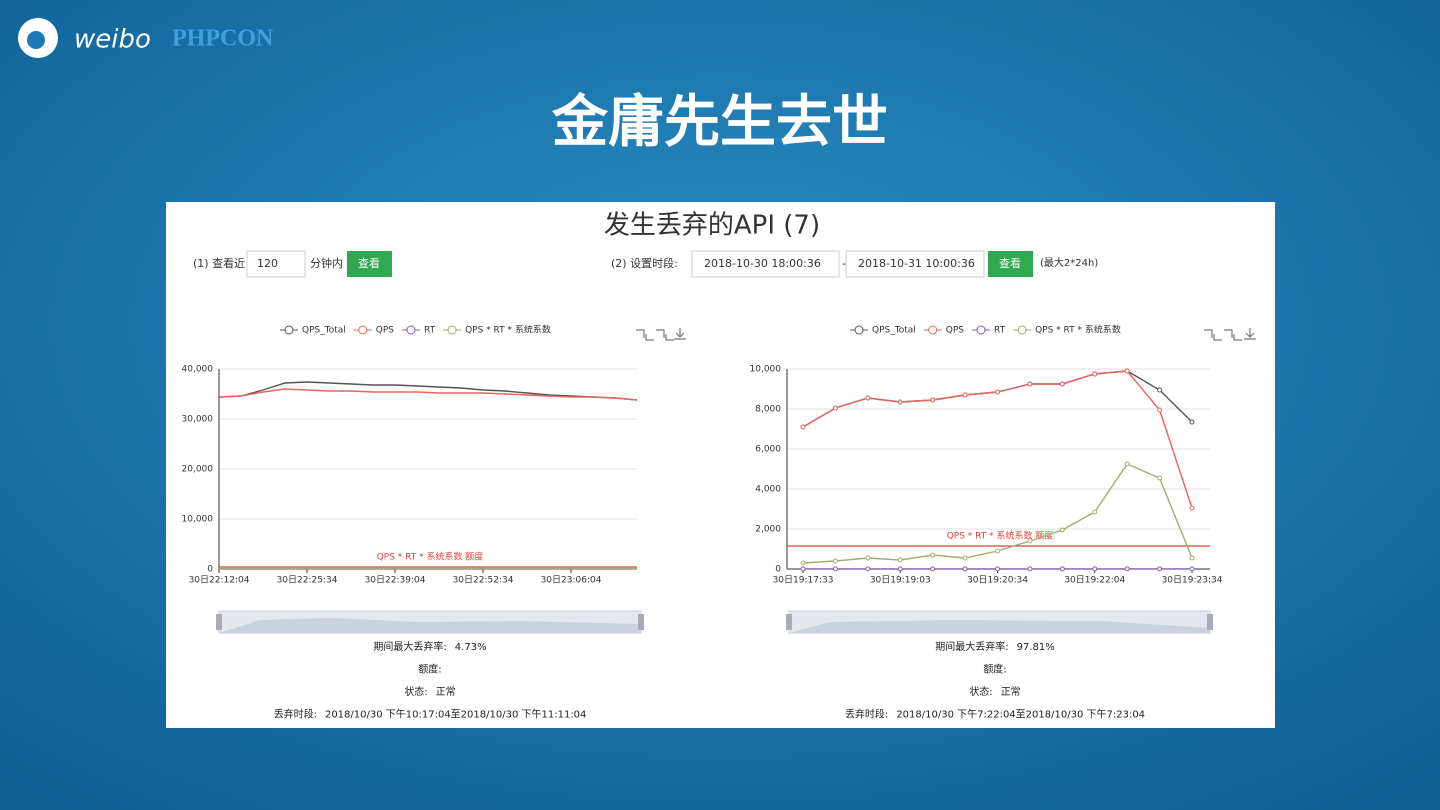 The height and width of the screenshot is (810, 1440). Describe the element at coordinates (1069, 262) in the screenshot. I see `range-note: (最大2*24h)` at that location.